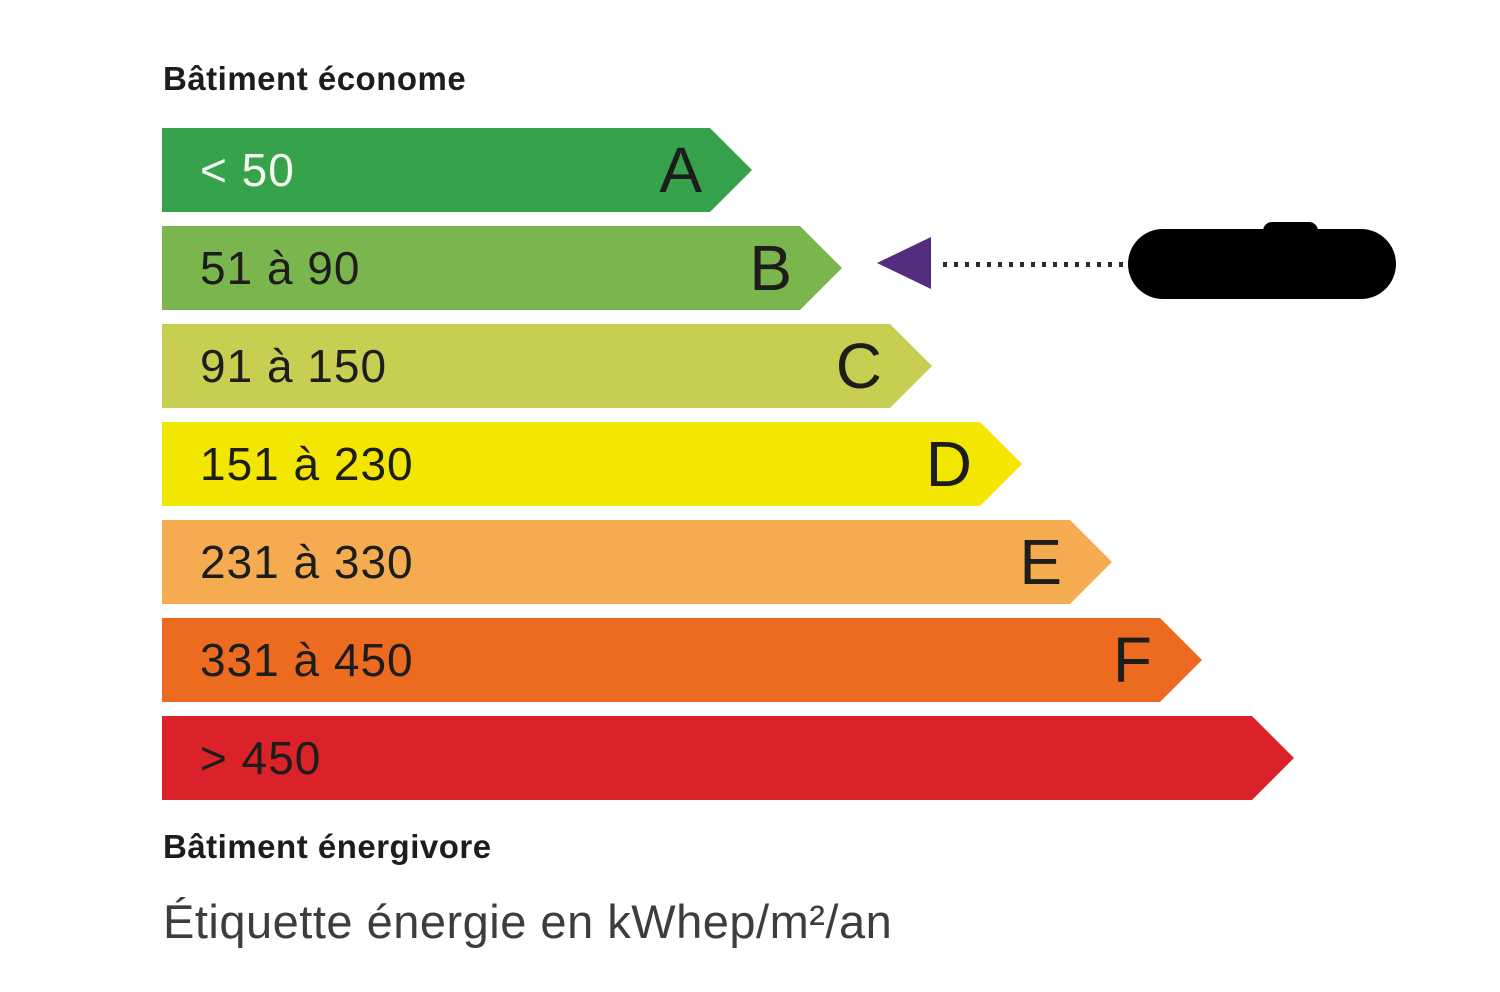 The width and height of the screenshot is (1500, 992). What do you see at coordinates (682, 660) in the screenshot?
I see `energy-class-bar-f: 331 à 450 F` at bounding box center [682, 660].